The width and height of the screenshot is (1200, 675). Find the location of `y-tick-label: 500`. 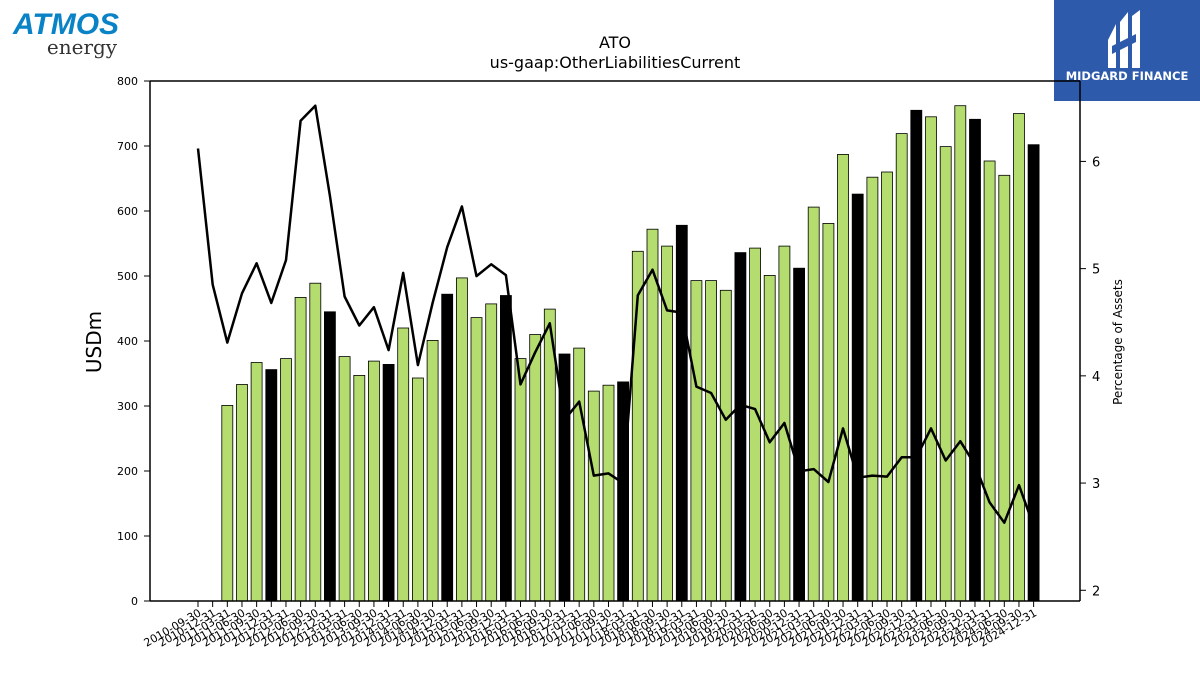

y-tick-label: 500 is located at coordinates (127, 276).